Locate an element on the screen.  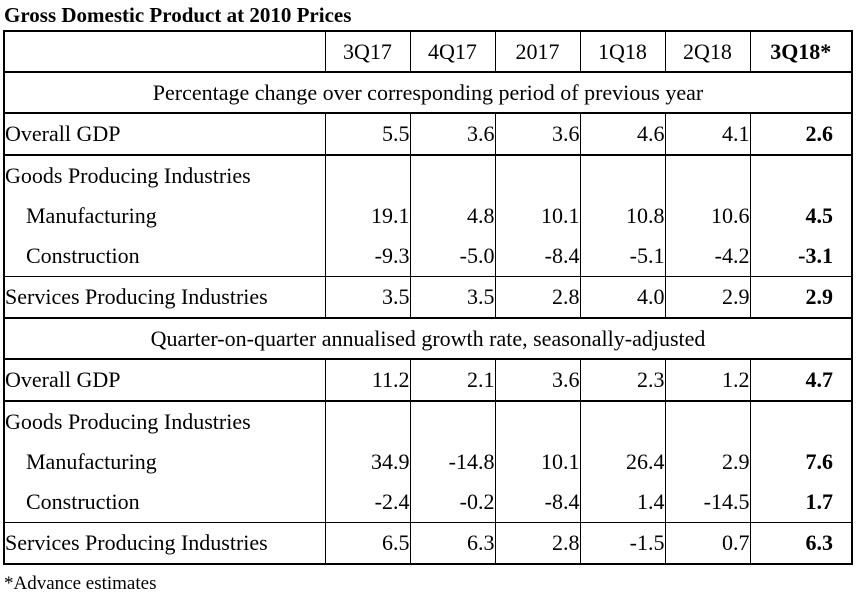
value-cell: 4.0 is located at coordinates (623, 297).